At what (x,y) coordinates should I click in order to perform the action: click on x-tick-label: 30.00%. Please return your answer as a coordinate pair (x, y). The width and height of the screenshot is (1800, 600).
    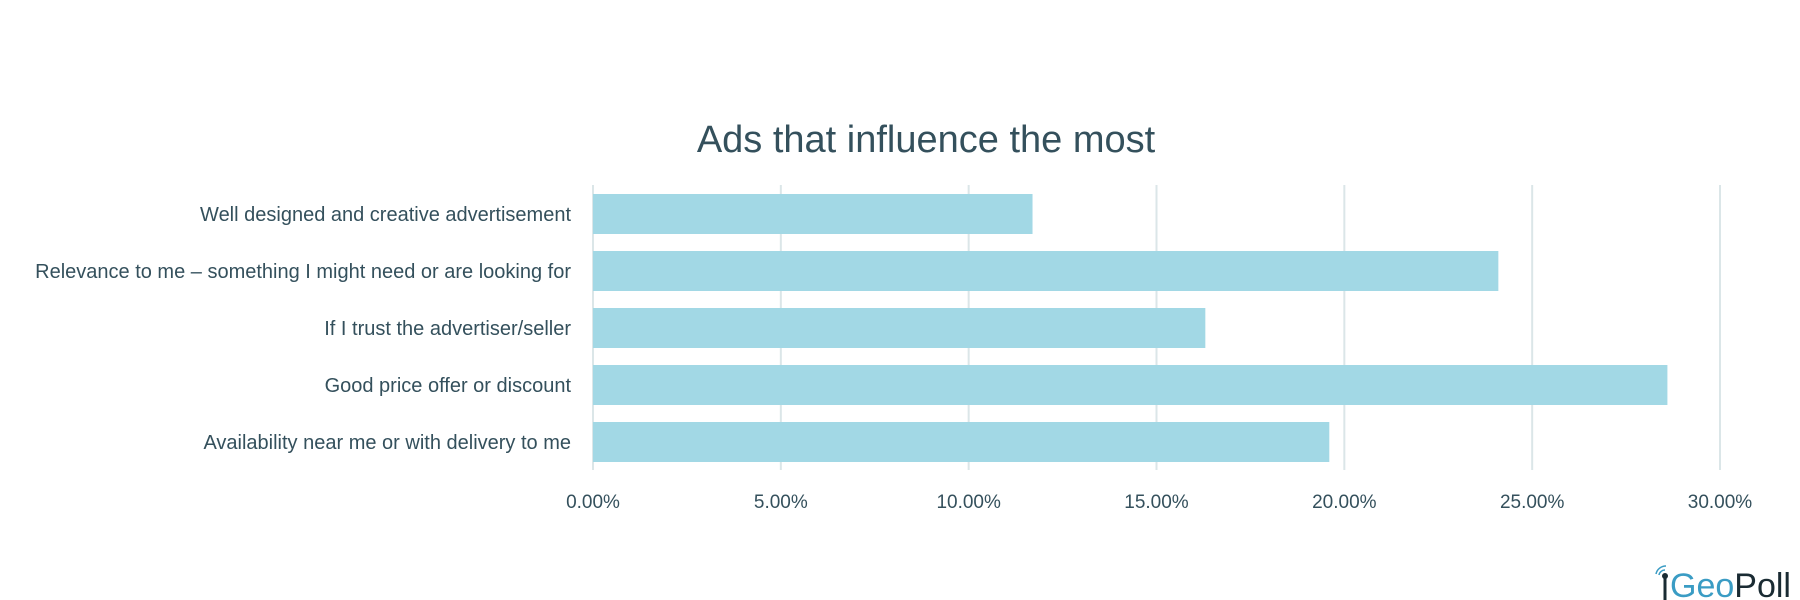
    Looking at the image, I should click on (1720, 502).